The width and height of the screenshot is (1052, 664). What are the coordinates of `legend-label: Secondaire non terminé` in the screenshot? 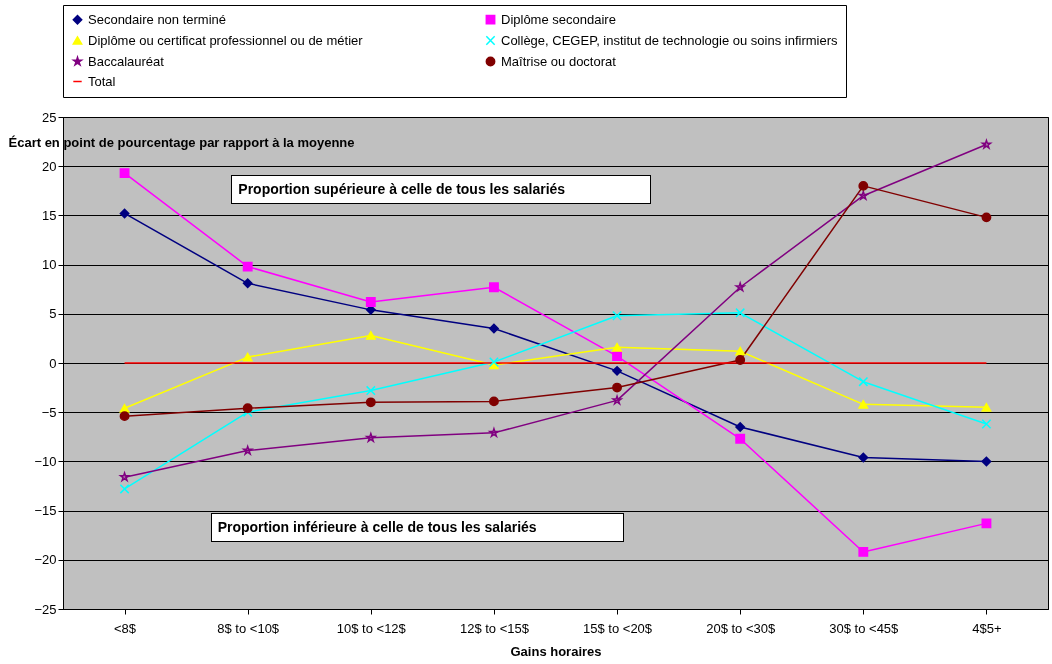 It's located at (157, 19).